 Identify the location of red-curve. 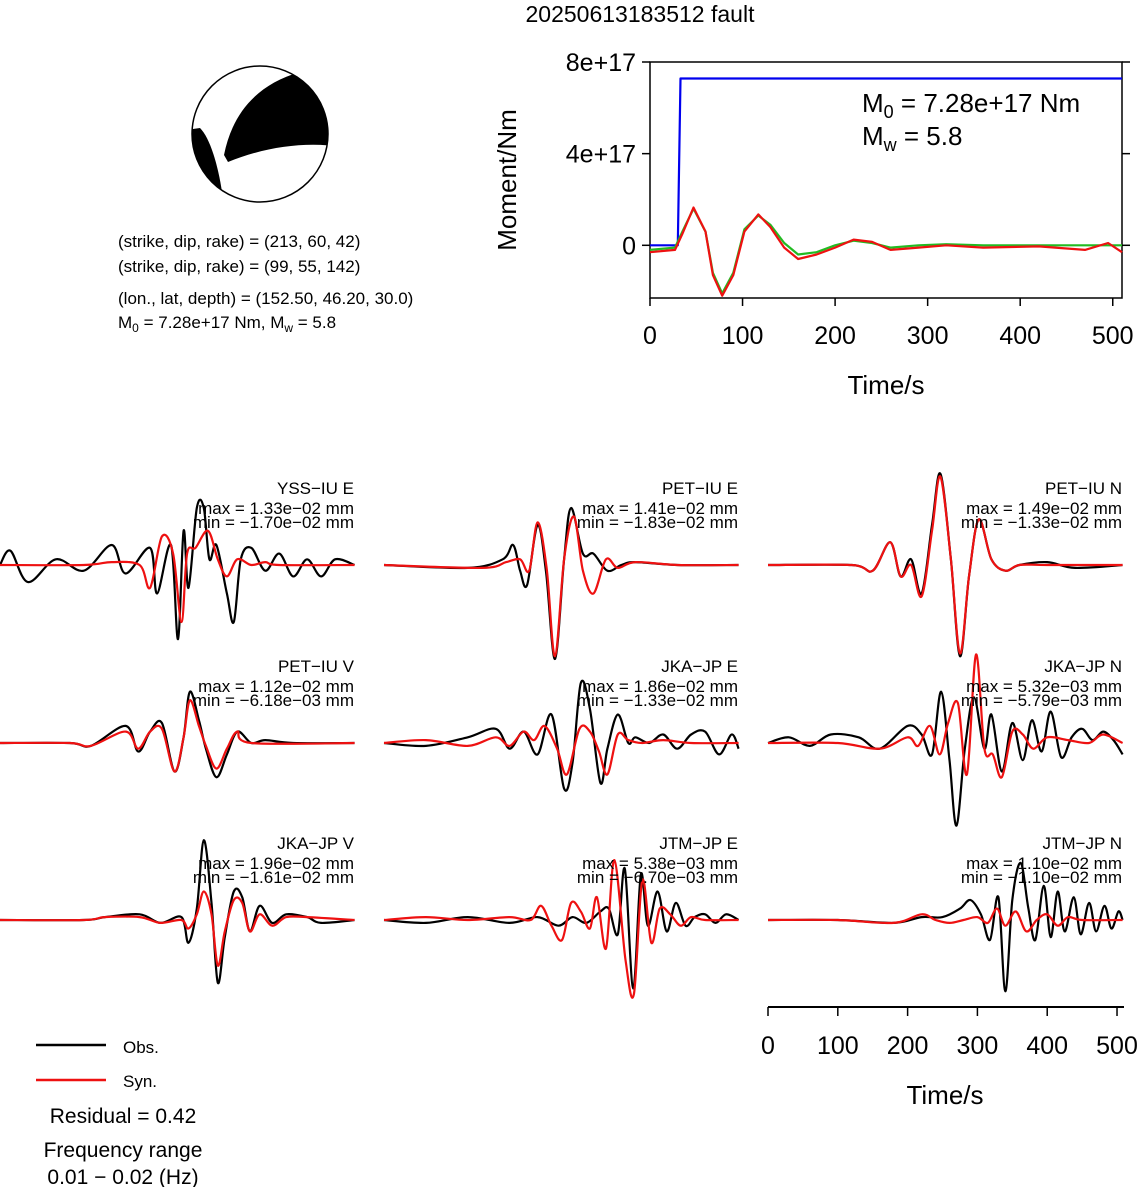
(886, 251).